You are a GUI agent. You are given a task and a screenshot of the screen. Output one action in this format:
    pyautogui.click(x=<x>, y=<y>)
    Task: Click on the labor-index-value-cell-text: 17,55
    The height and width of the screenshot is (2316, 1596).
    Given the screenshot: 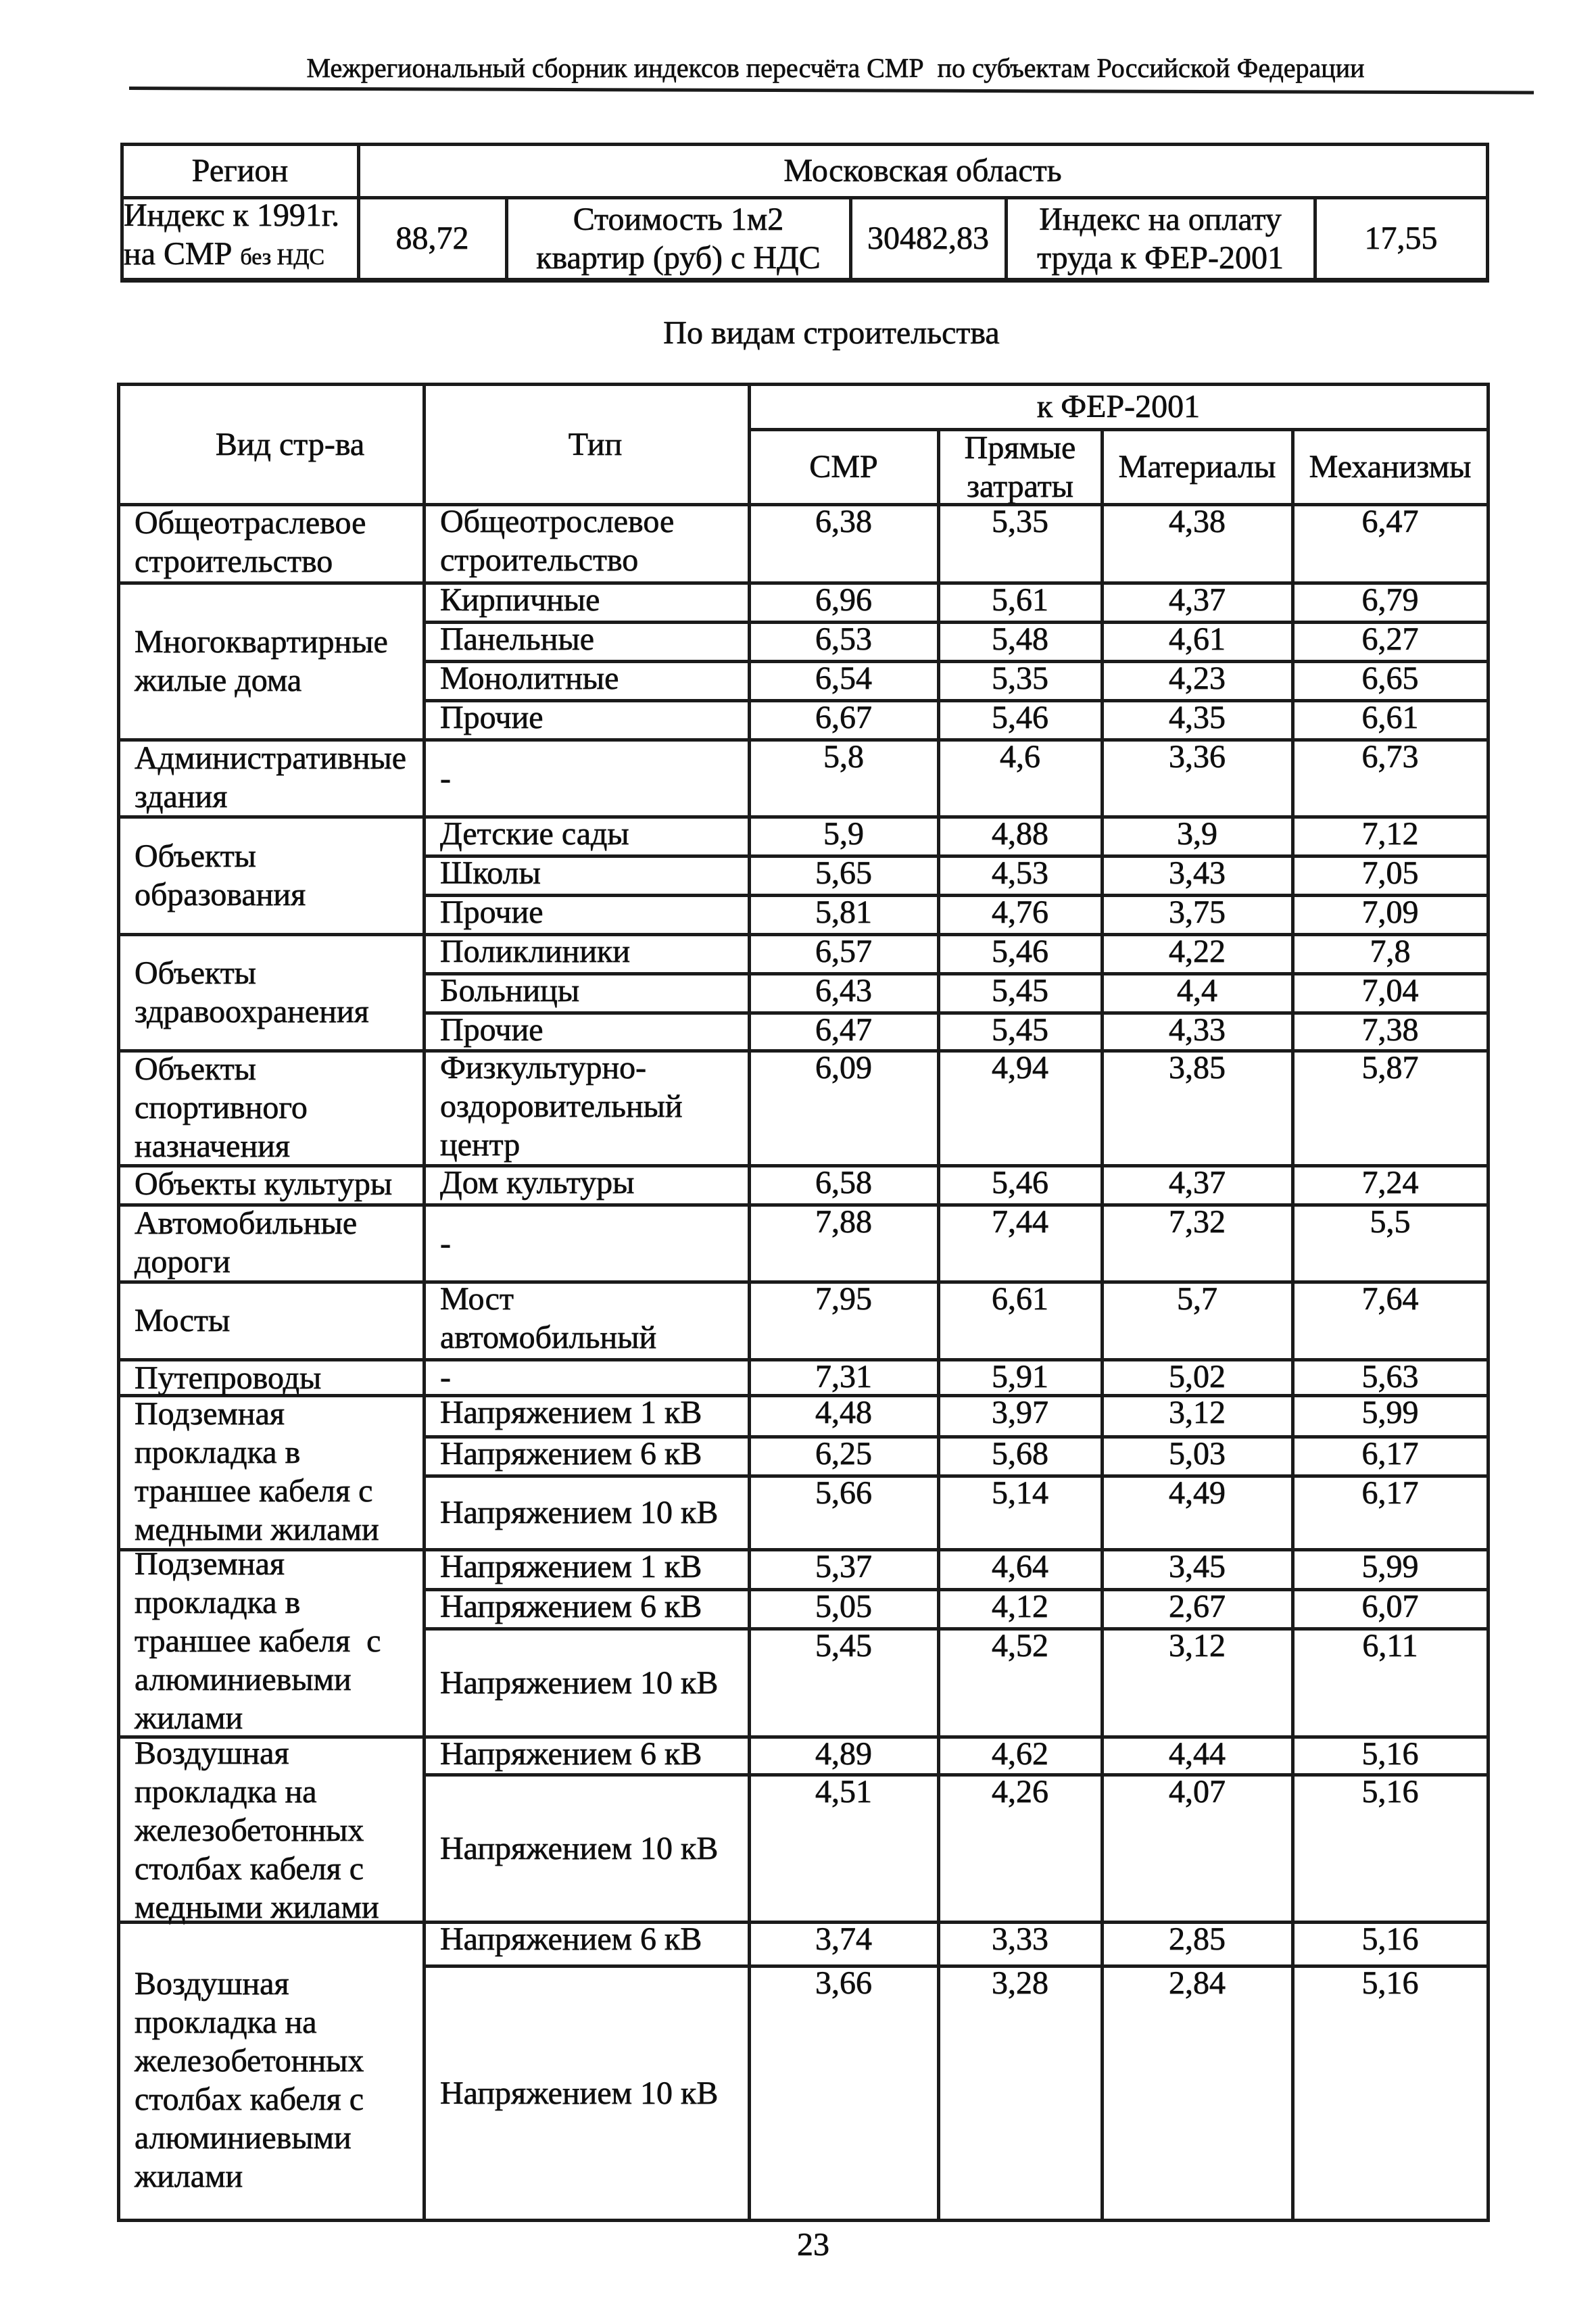 What is the action you would take?
    pyautogui.click(x=1401, y=238)
    